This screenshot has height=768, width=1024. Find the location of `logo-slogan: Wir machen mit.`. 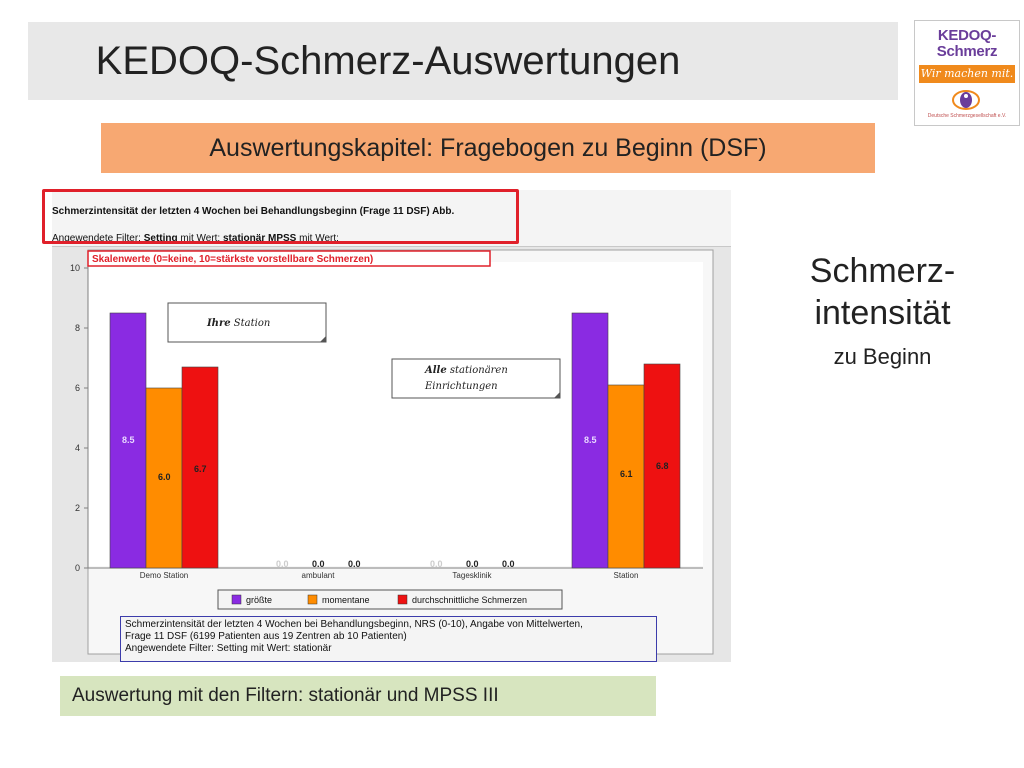

logo-slogan: Wir machen mit. is located at coordinates (967, 74).